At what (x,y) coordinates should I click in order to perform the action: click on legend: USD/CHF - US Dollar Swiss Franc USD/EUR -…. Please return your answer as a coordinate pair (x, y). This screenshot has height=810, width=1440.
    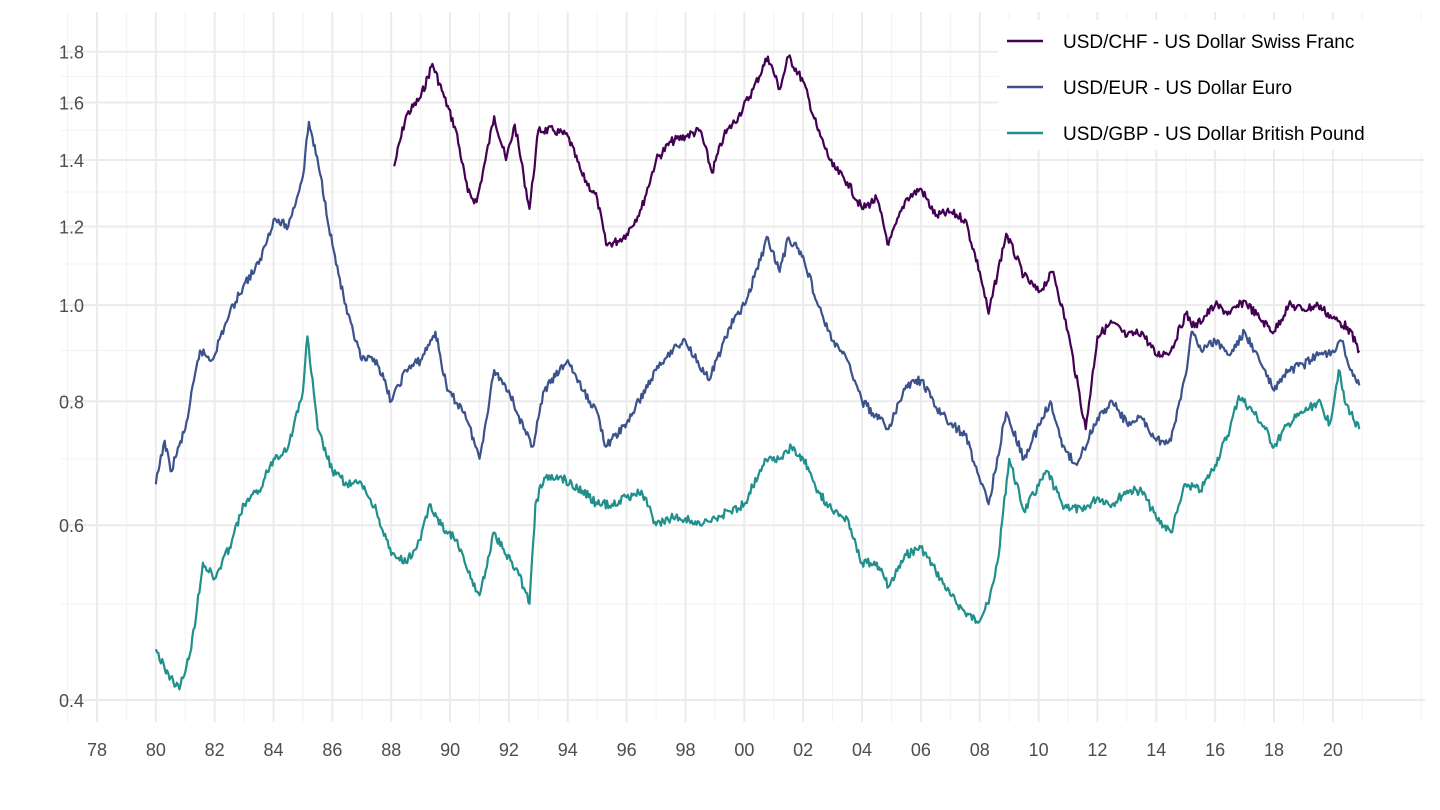
    Looking at the image, I should click on (1213, 85).